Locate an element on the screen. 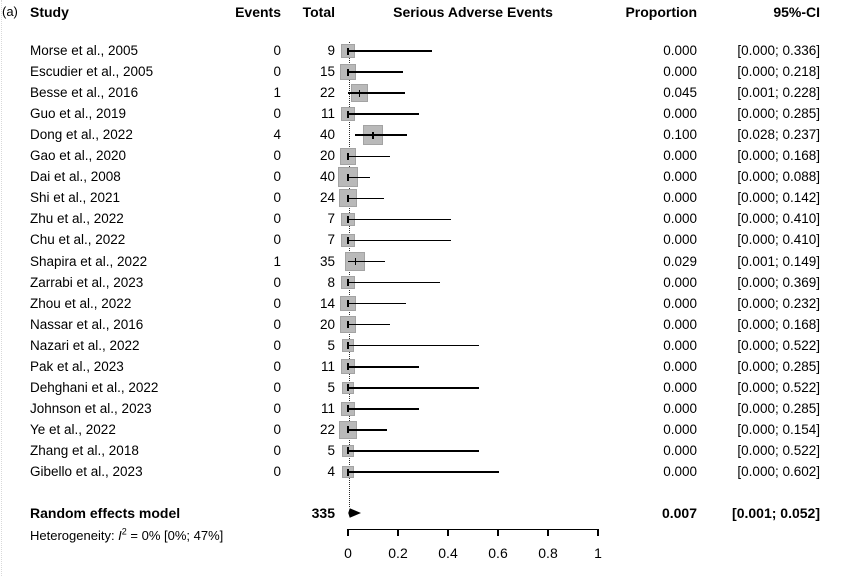  heterogeneity-value: = 0% [0%; 47%] is located at coordinates (175, 535).